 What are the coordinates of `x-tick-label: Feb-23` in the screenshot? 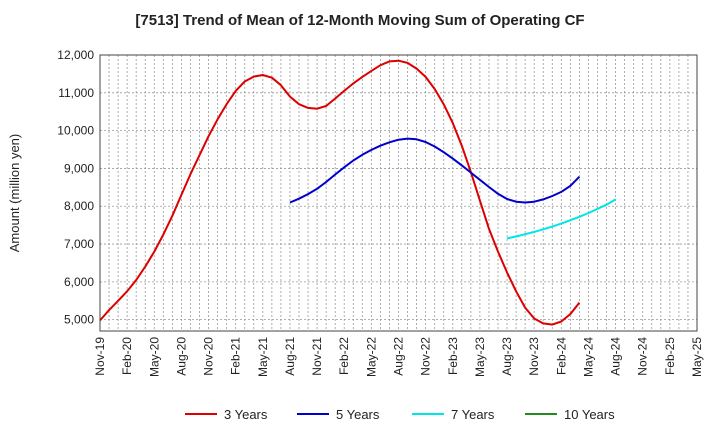 It's located at (453, 356).